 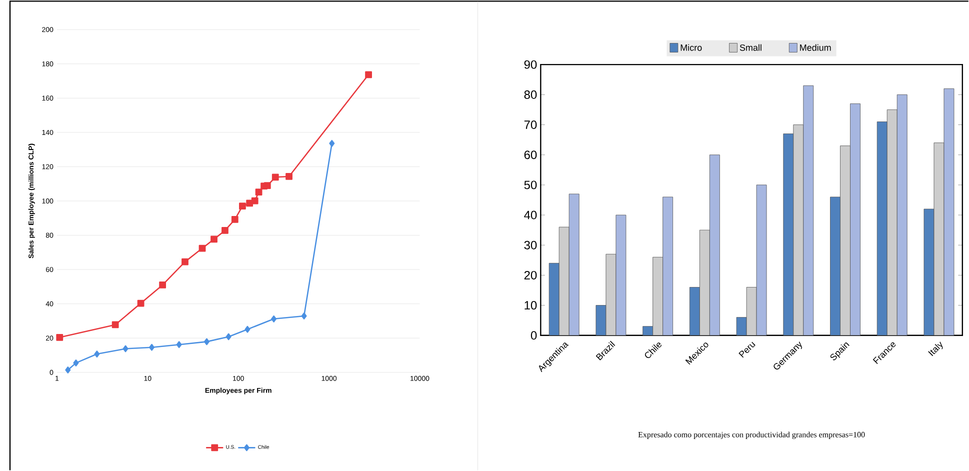 What do you see at coordinates (530, 125) in the screenshot?
I see `y-tick-label: 70` at bounding box center [530, 125].